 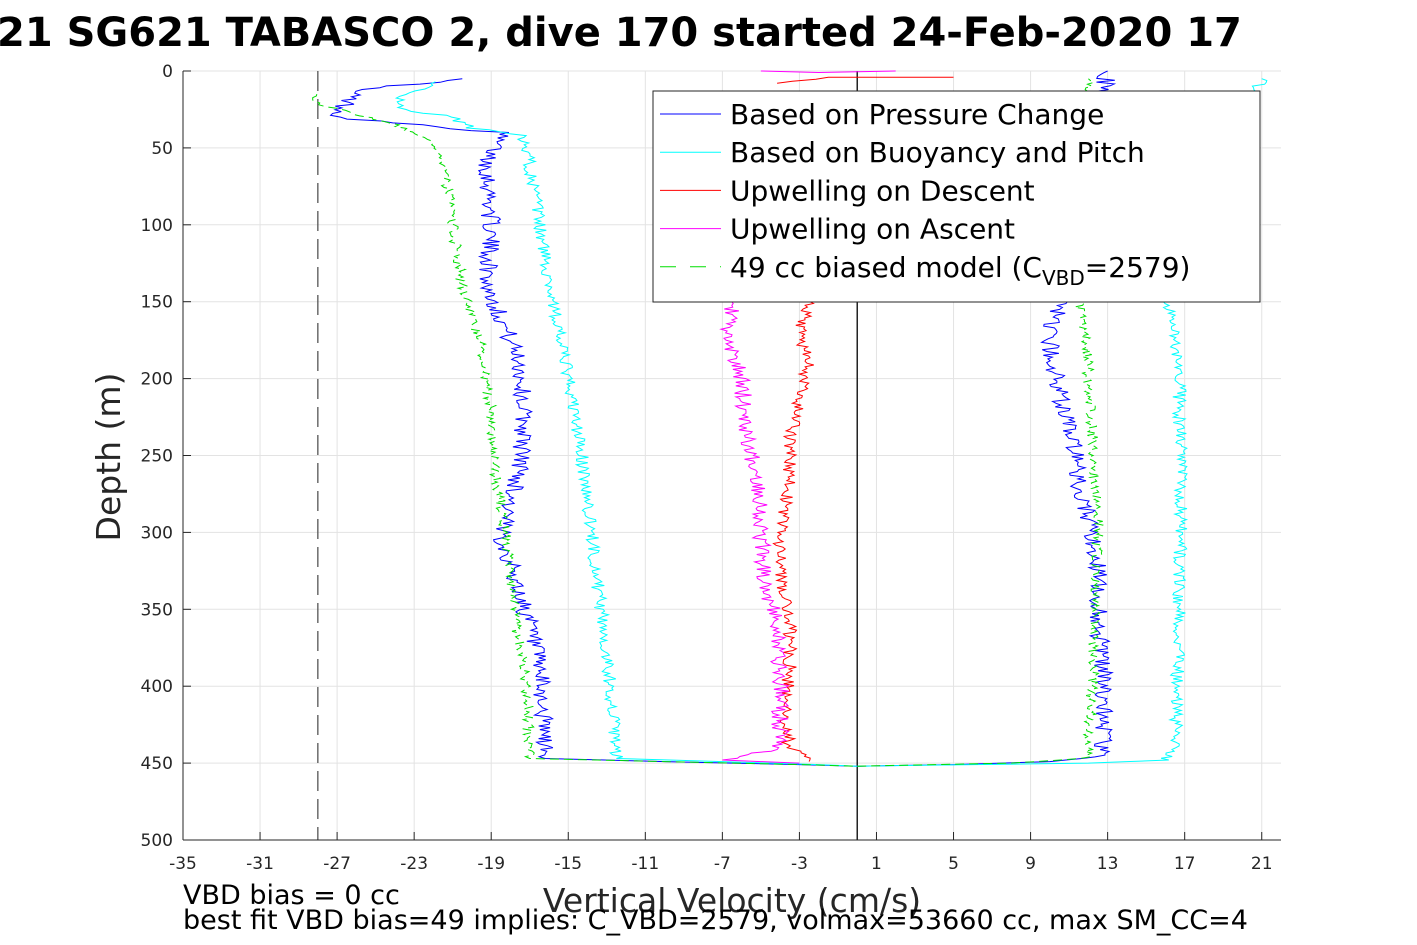 I want to click on x-tick-label: -31, so click(x=260, y=864).